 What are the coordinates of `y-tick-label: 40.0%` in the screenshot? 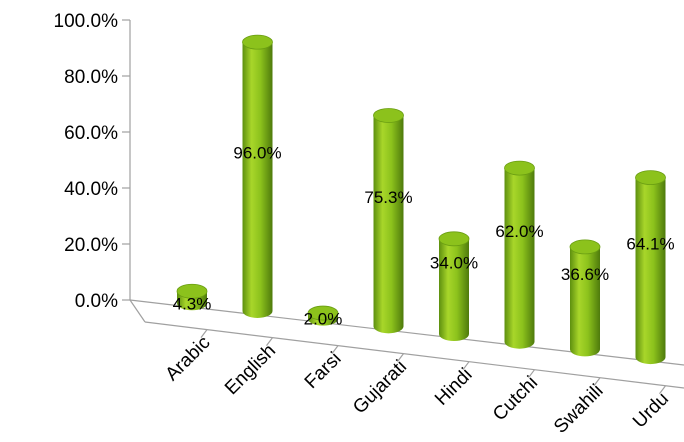 It's located at (91, 189).